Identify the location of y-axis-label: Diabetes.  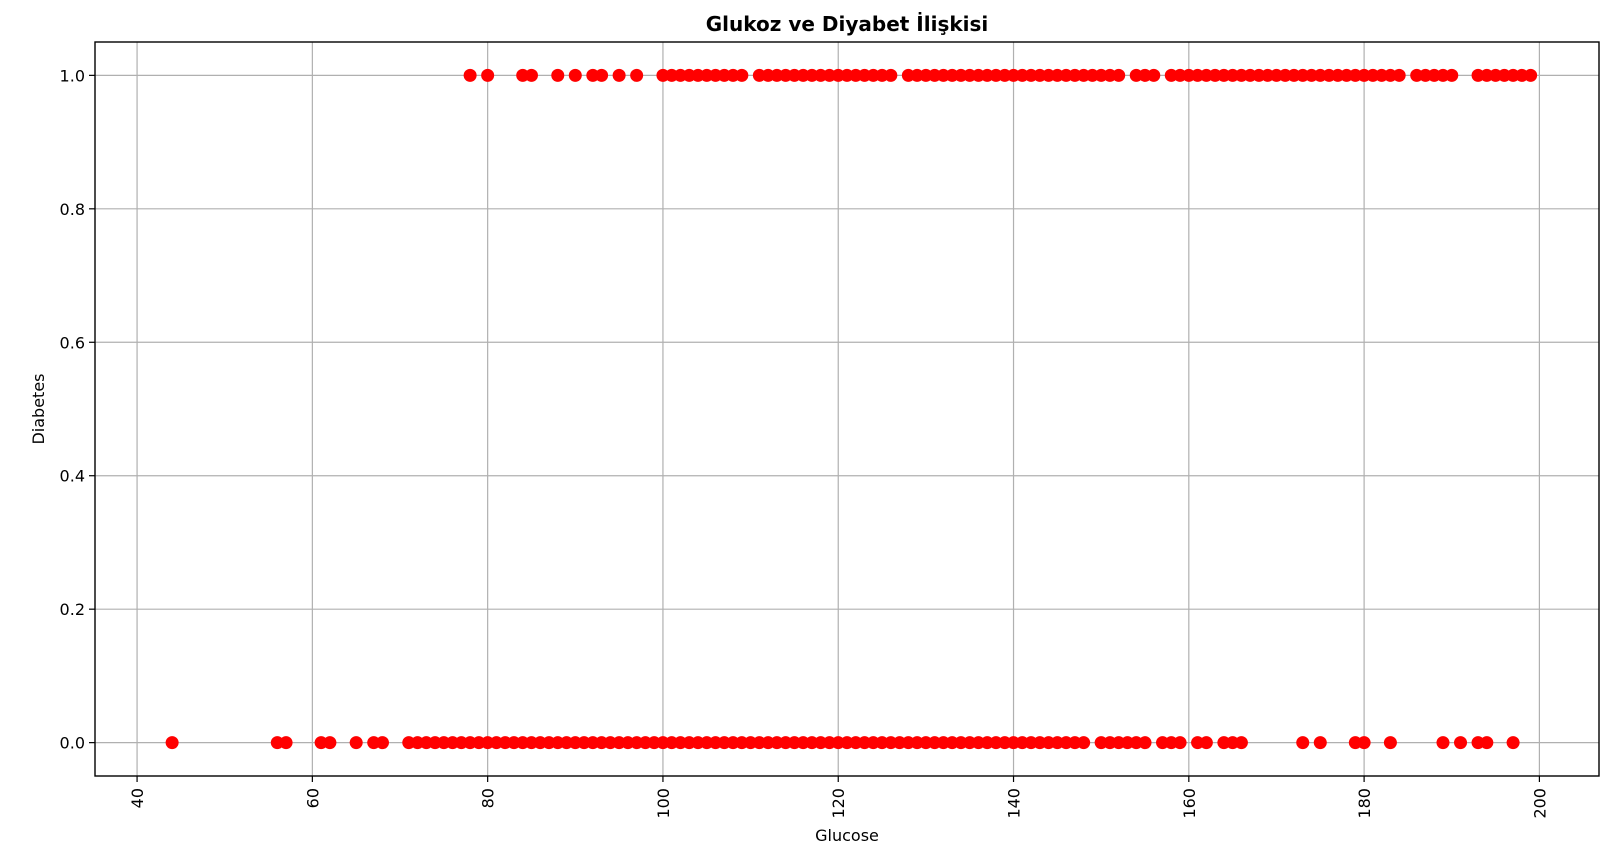
(38, 408).